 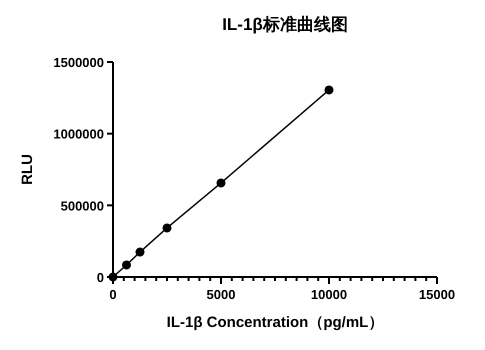 I want to click on x-tick-label: 10000, so click(x=329, y=294).